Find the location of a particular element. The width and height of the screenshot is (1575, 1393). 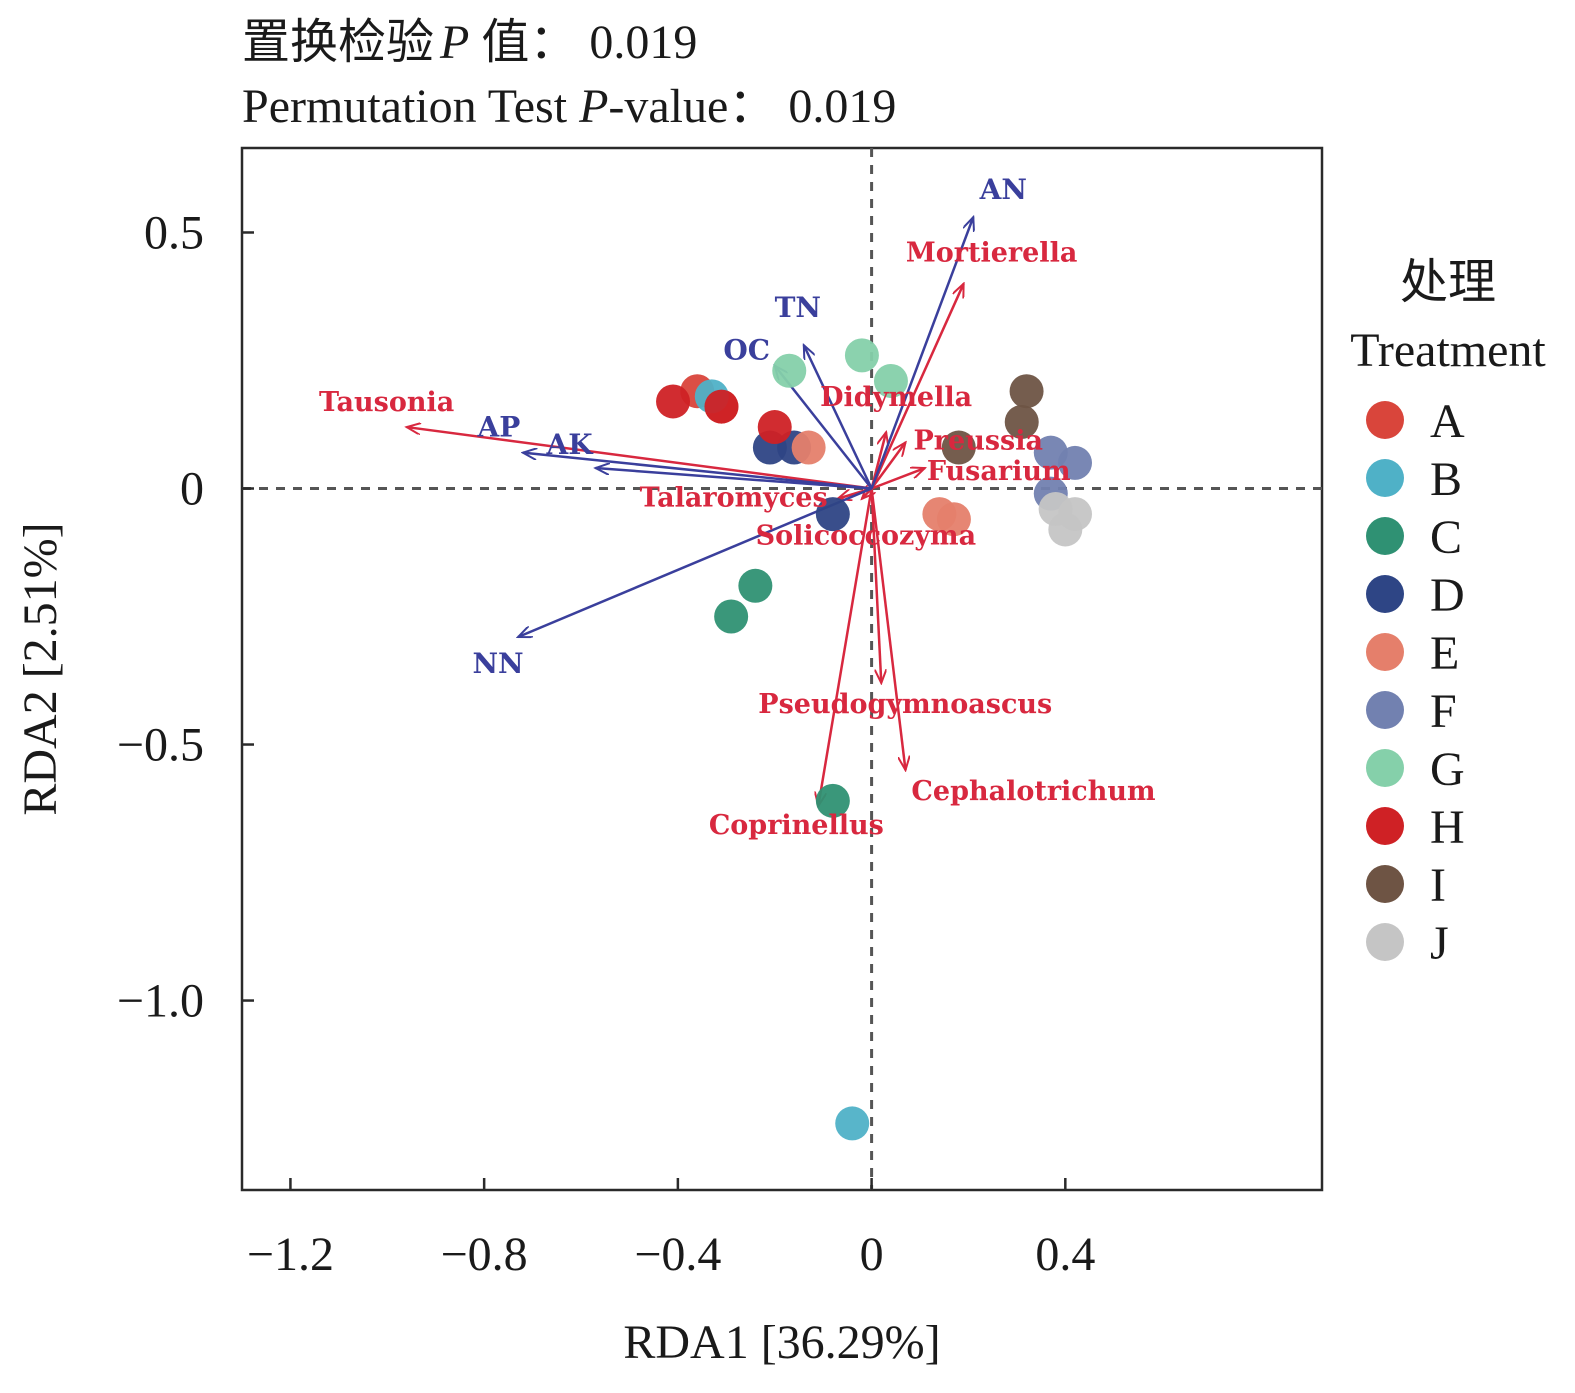

chart-subtitle: Permutation Test P-value： 0.019 is located at coordinates (569, 106).